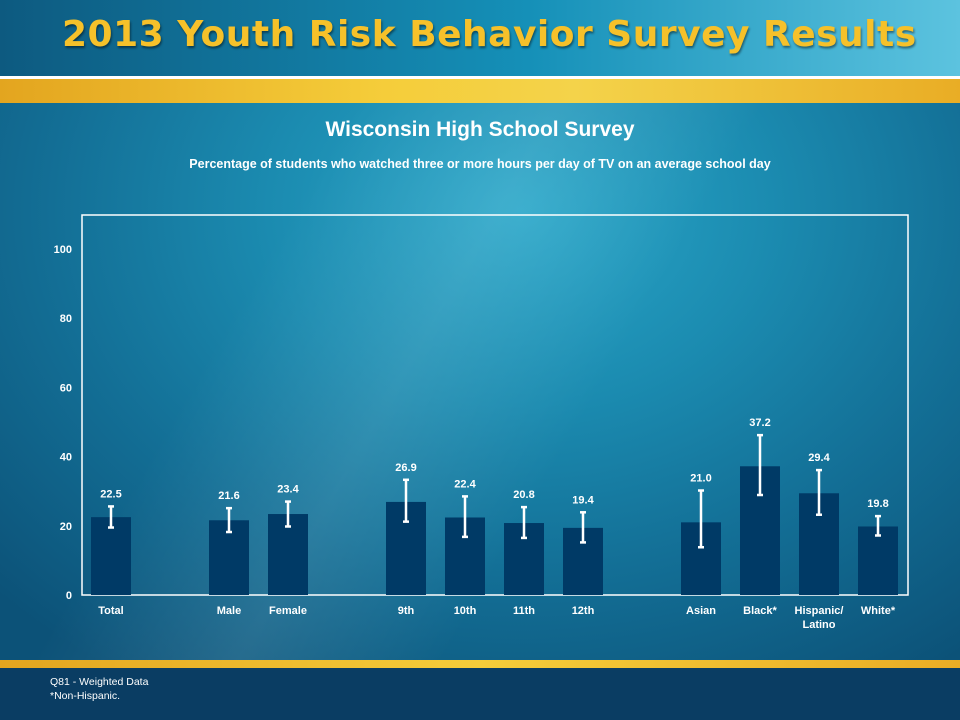 The height and width of the screenshot is (720, 960). Describe the element at coordinates (85, 696) in the screenshot. I see `footer-note-nonhispanic: *Non-Hispanic.` at that location.